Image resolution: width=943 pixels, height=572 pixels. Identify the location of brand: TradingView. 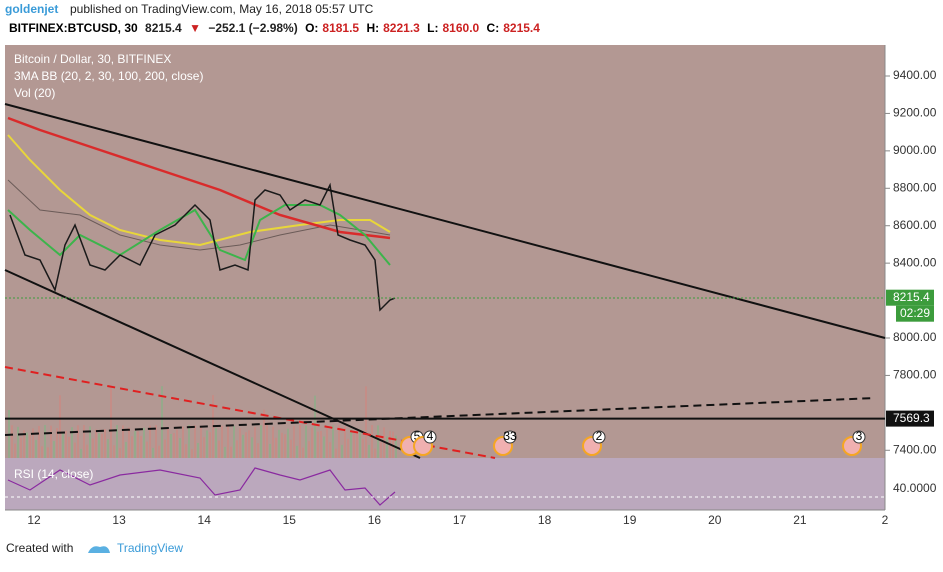
(150, 548).